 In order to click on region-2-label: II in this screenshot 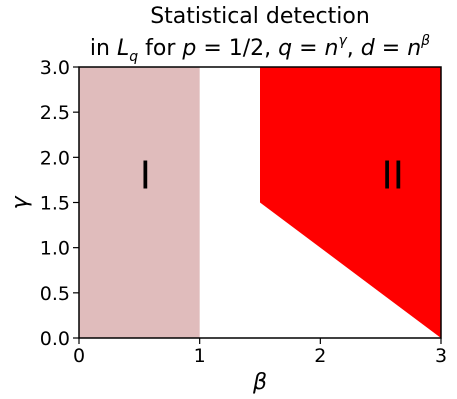, I will do `click(393, 175)`.